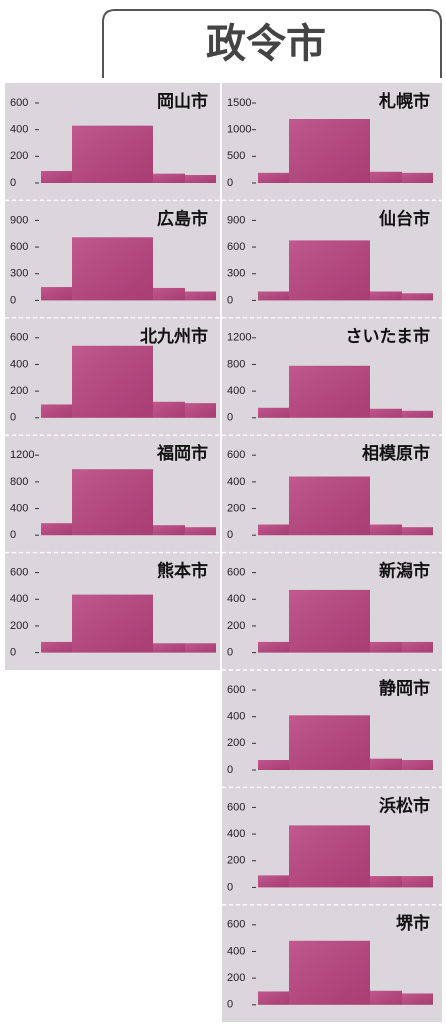 This screenshot has height=1024, width=446. What do you see at coordinates (239, 103) in the screenshot?
I see `y-tick-label: 1500` at bounding box center [239, 103].